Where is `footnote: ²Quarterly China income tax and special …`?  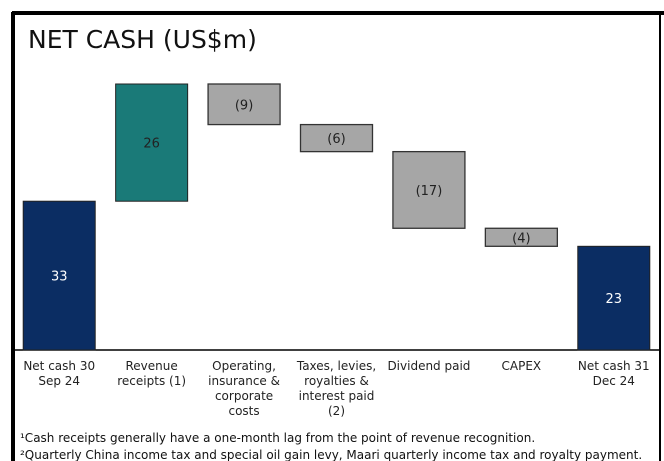
footnote: ²Quarterly China income tax and special … is located at coordinates (331, 454).